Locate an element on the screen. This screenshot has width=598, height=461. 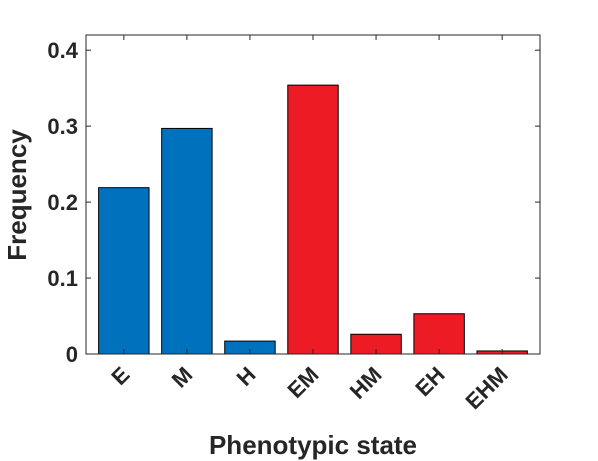
x-tick-label-m: M is located at coordinates (182, 377).